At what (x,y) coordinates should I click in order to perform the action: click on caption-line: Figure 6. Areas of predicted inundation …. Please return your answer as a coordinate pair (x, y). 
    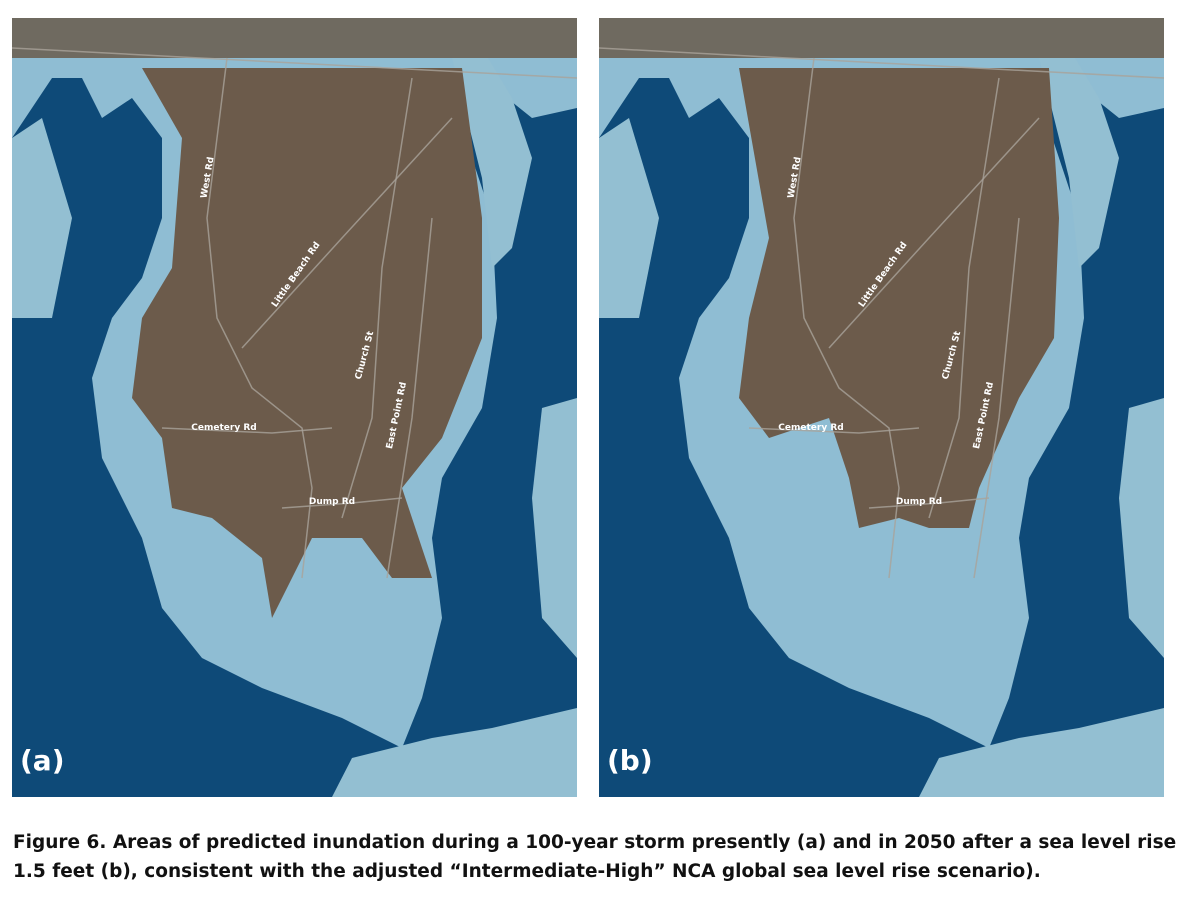
    Looking at the image, I should click on (596, 842).